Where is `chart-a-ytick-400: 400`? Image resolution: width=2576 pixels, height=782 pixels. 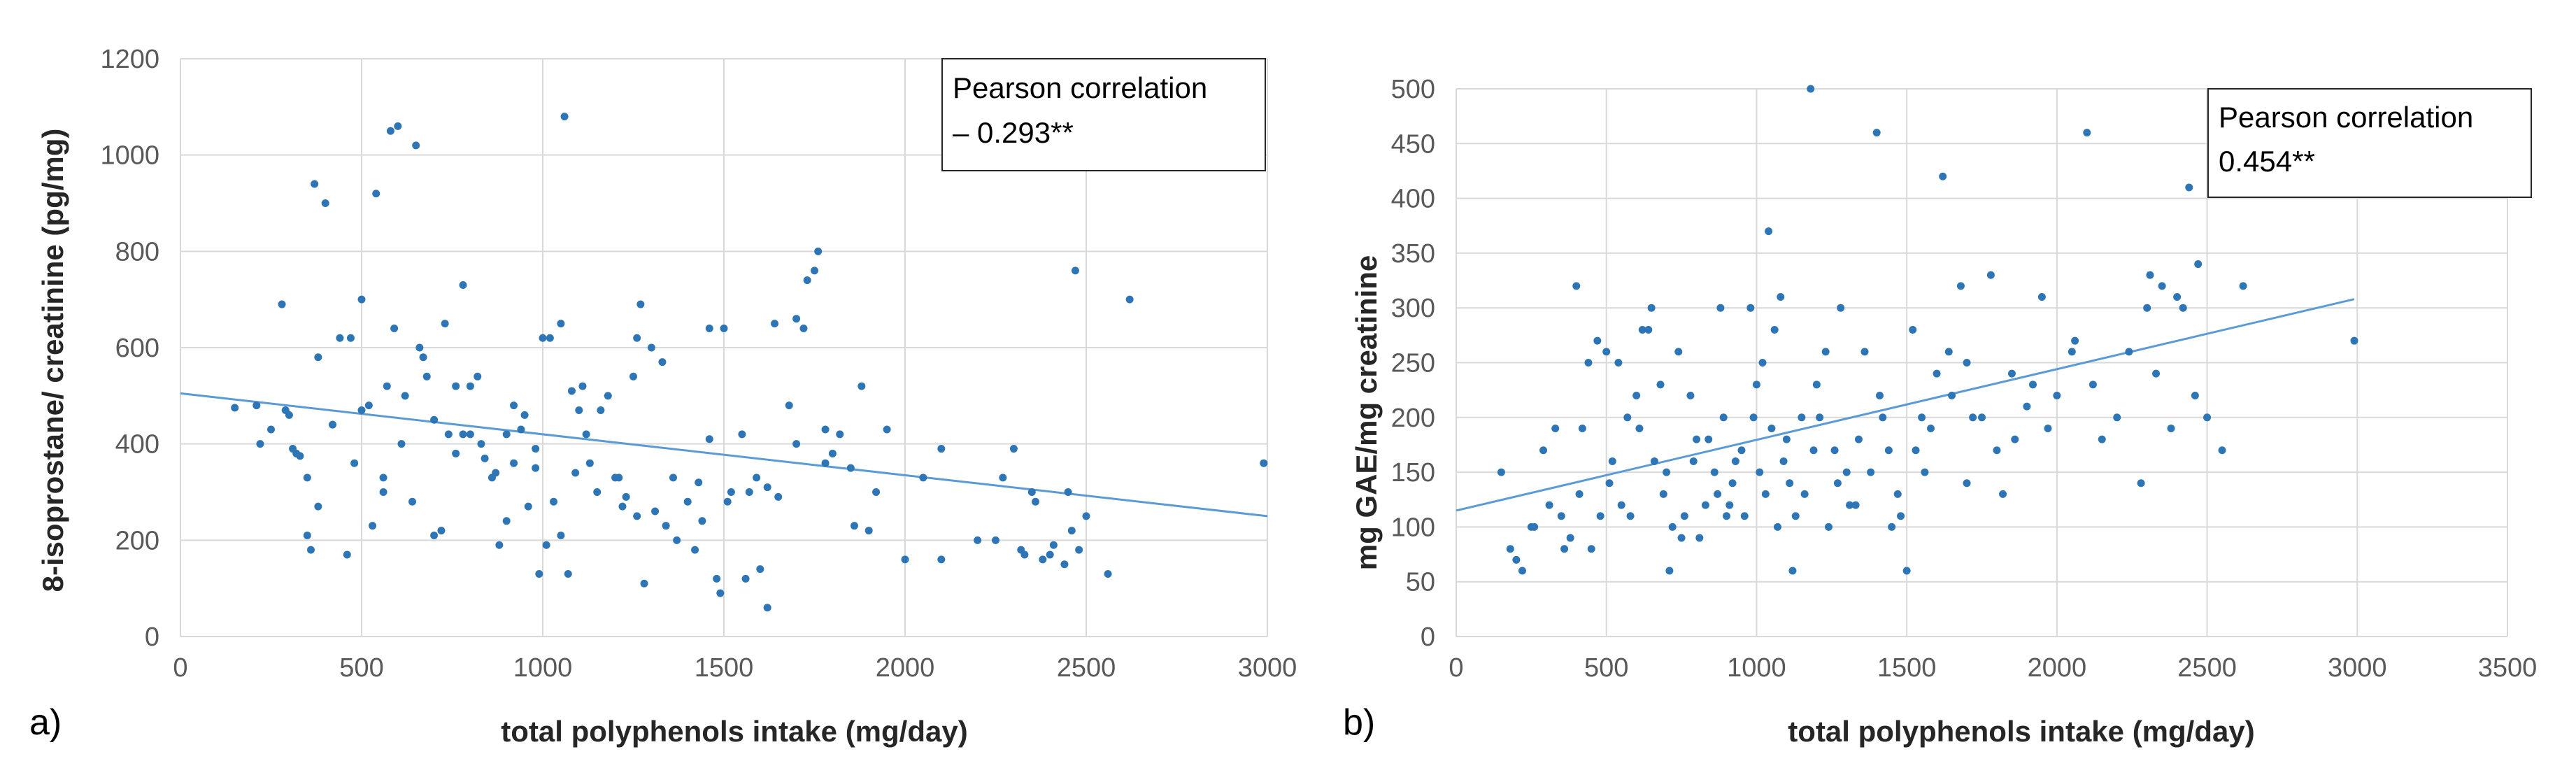
chart-a-ytick-400: 400 is located at coordinates (137, 445).